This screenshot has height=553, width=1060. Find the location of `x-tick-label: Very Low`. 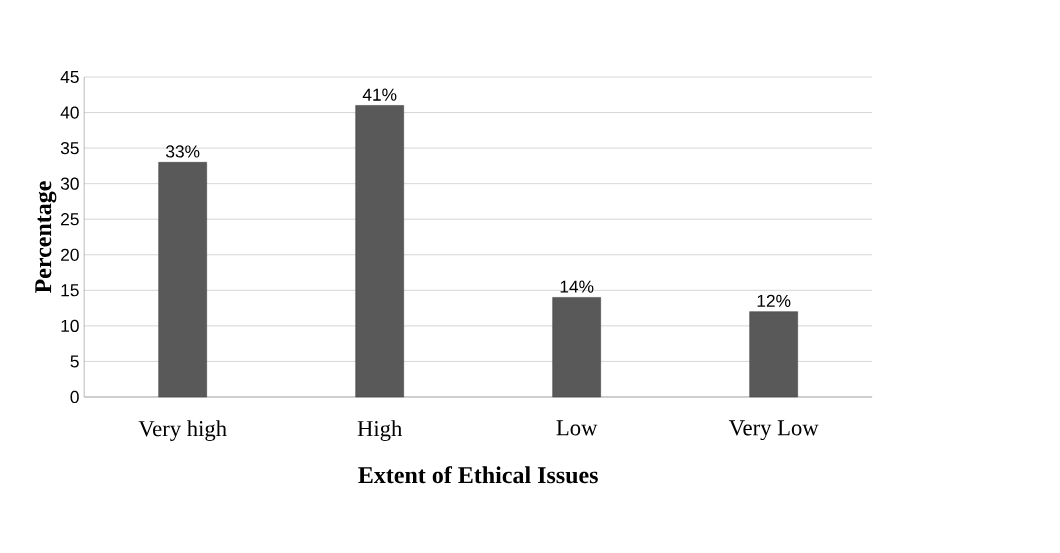

x-tick-label: Very Low is located at coordinates (773, 430).